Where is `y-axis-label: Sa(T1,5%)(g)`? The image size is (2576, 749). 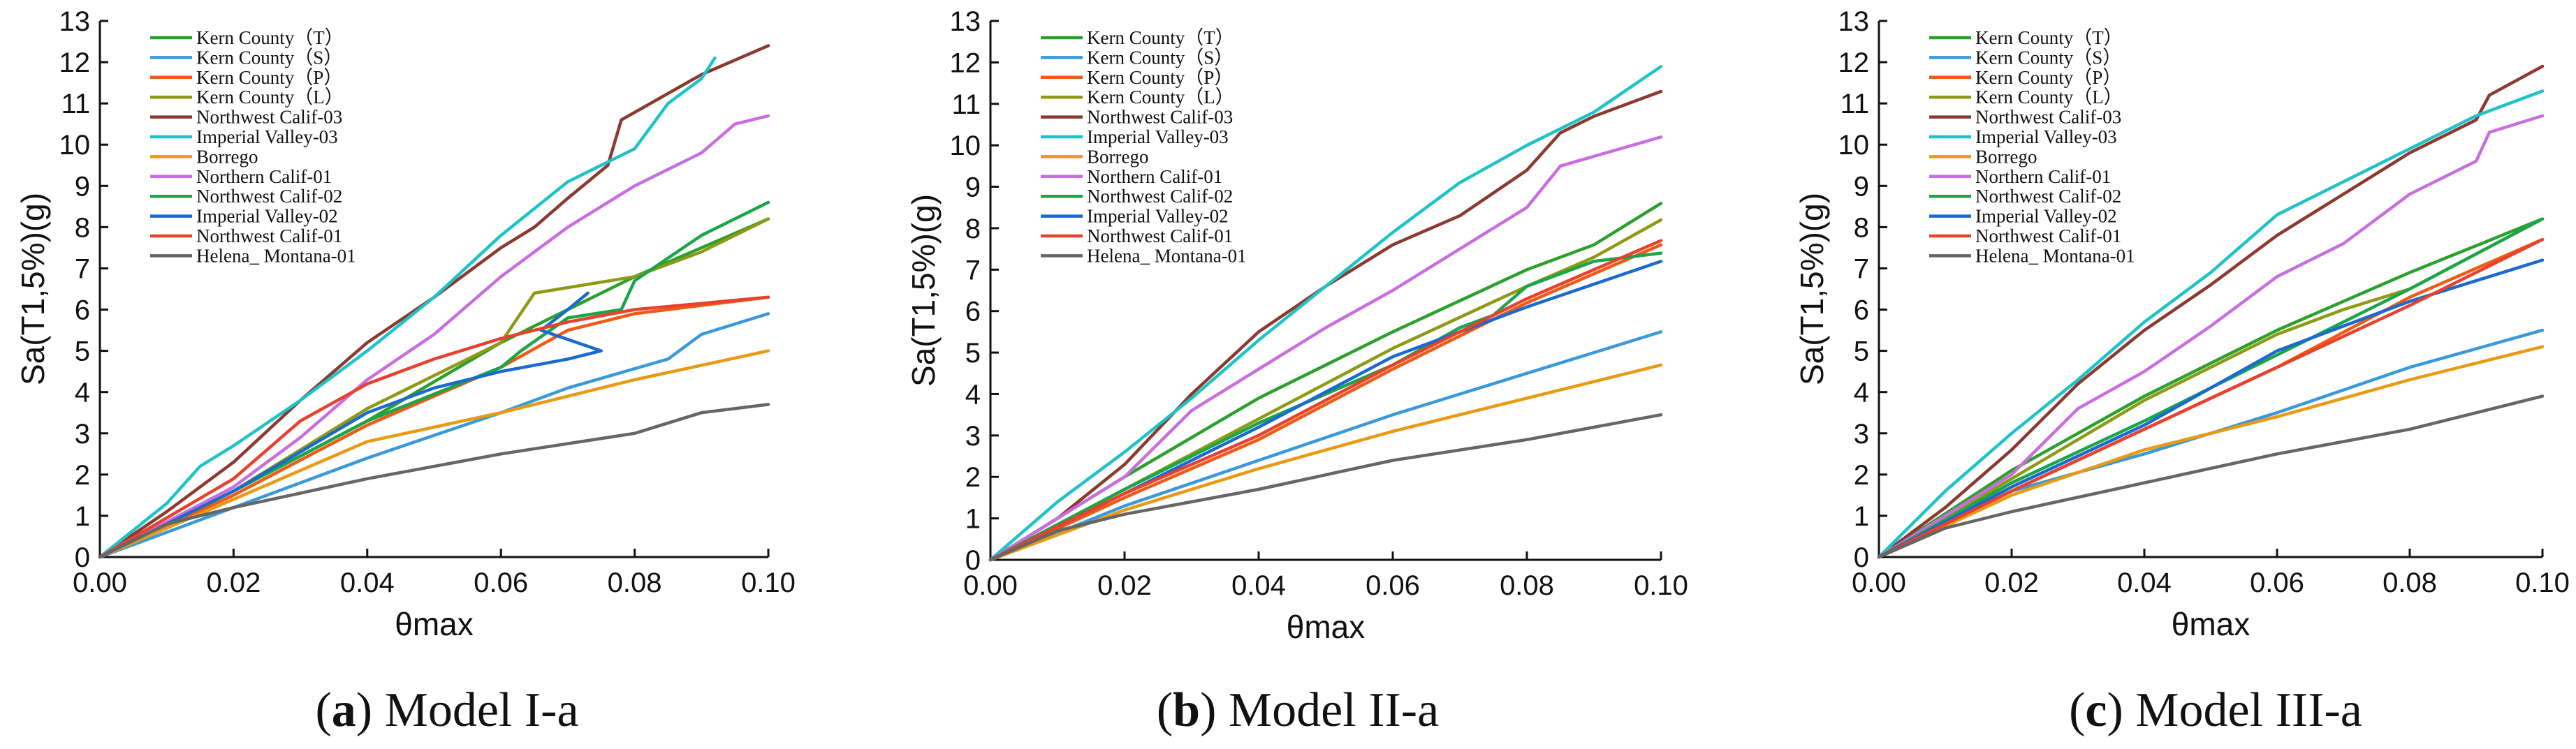 y-axis-label: Sa(T1,5%)(g) is located at coordinates (33, 289).